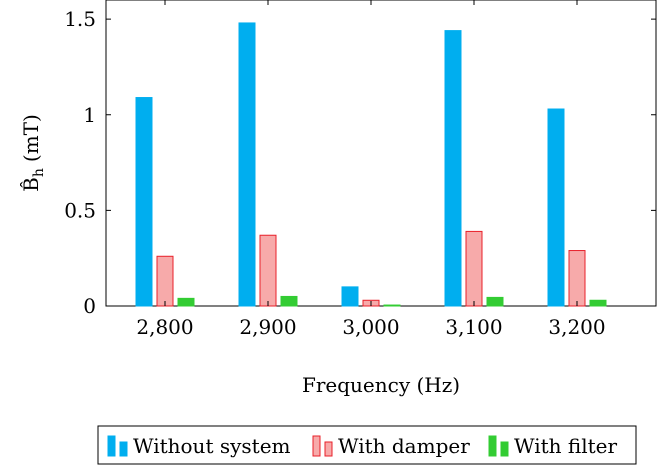 This screenshot has height=472, width=662. Describe the element at coordinates (473, 327) in the screenshot. I see `x-tick-label-3: 3,100` at that location.